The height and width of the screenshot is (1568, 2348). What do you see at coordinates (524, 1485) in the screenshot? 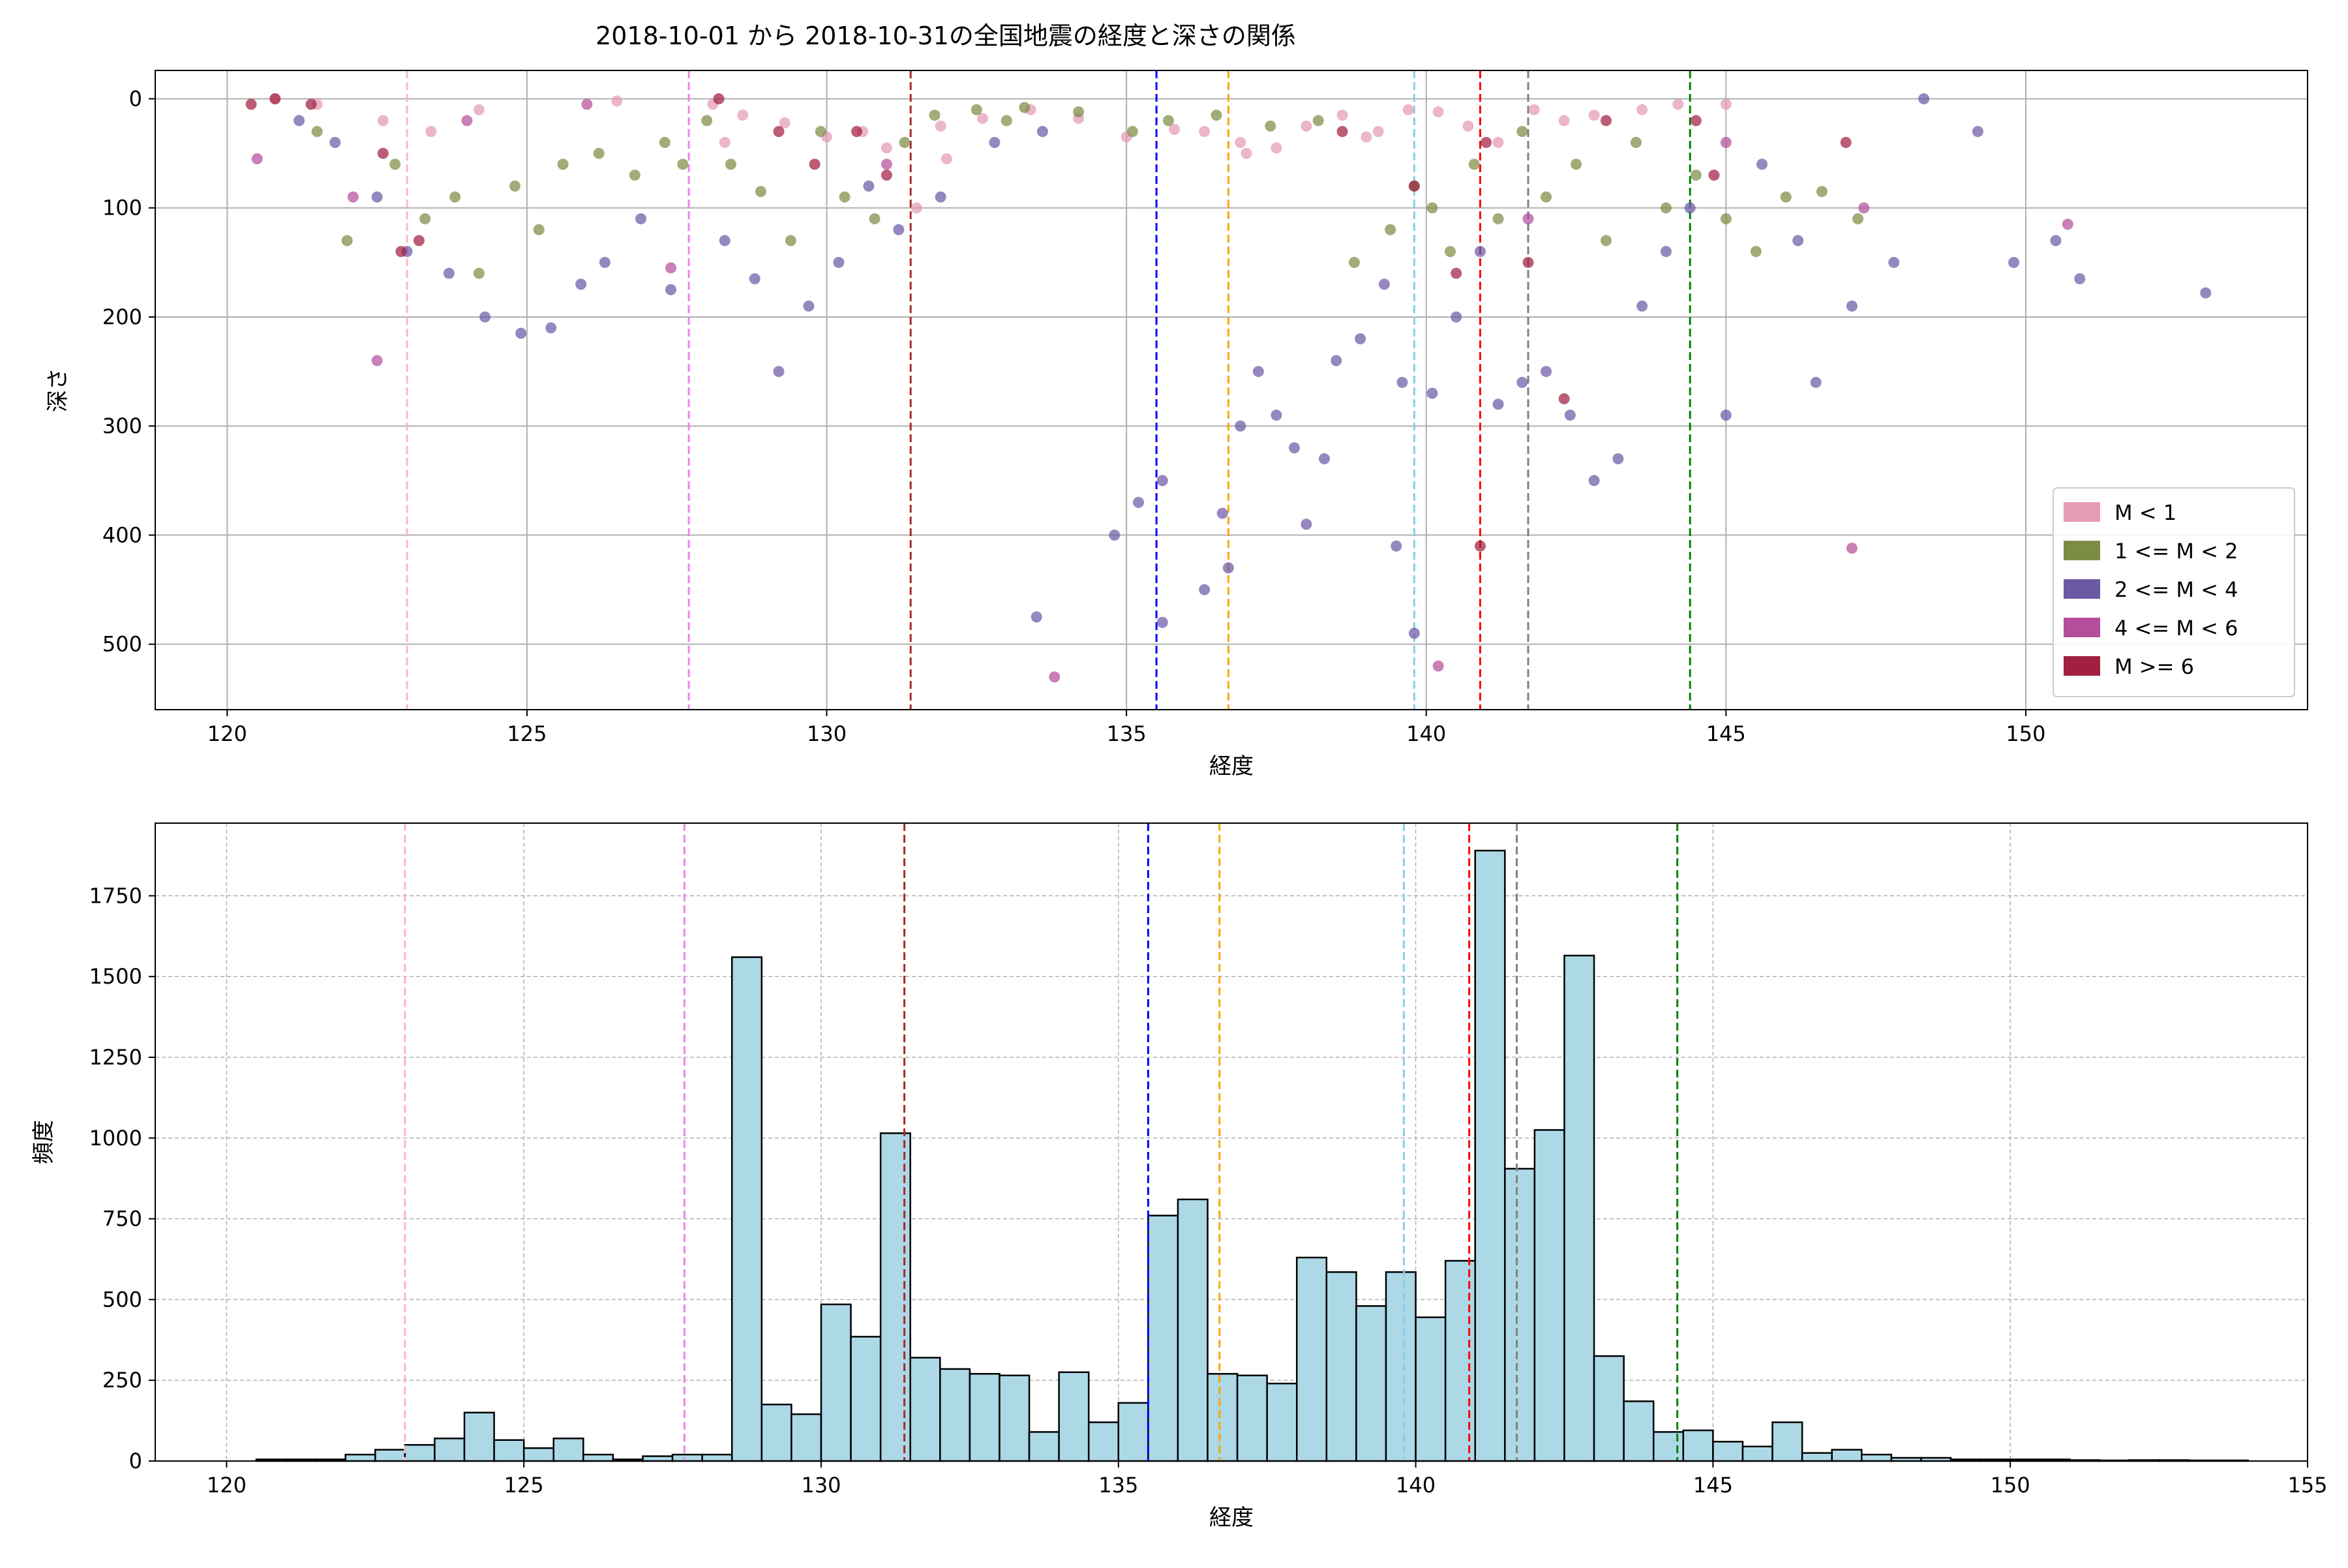
I see `x-tick-label: 125` at bounding box center [524, 1485].